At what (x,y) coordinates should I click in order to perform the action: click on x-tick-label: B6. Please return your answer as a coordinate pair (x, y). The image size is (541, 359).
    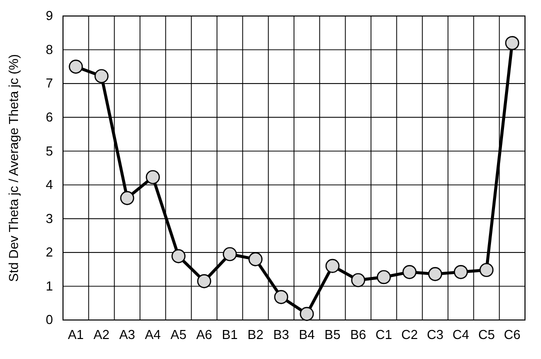
    Looking at the image, I should click on (358, 334).